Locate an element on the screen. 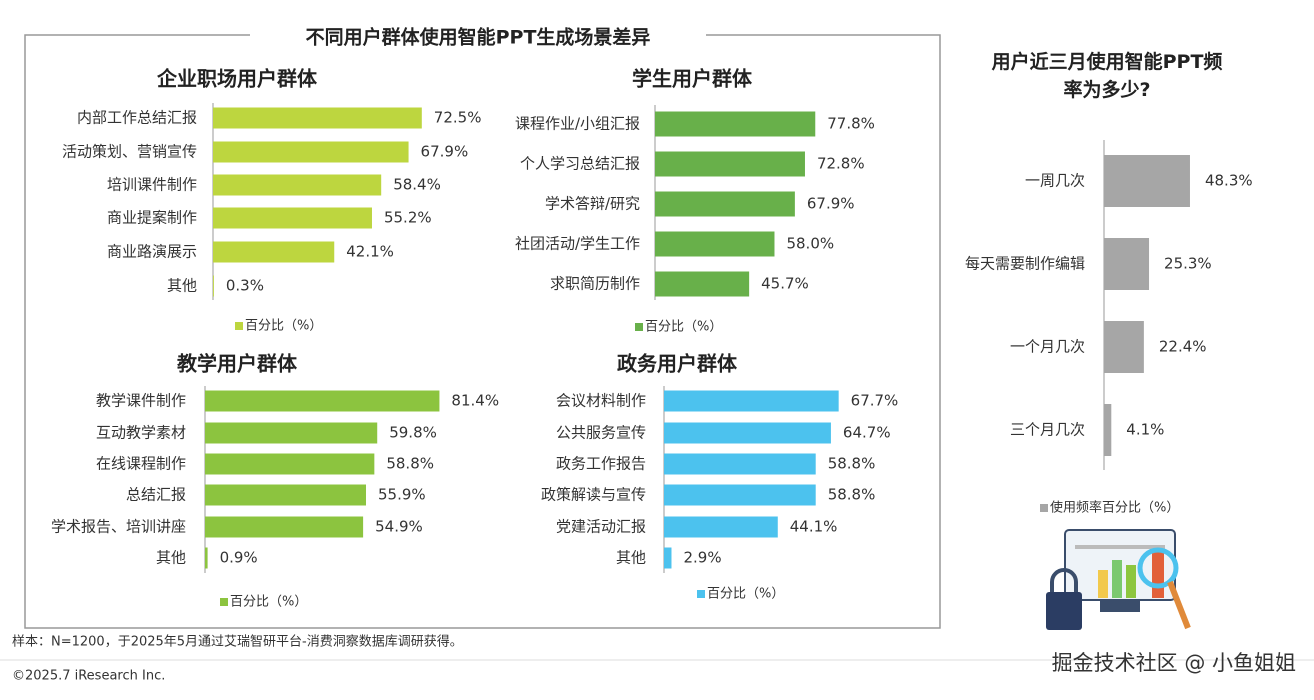  copyright: ©2025.7 iResearch Inc. is located at coordinates (88, 676).